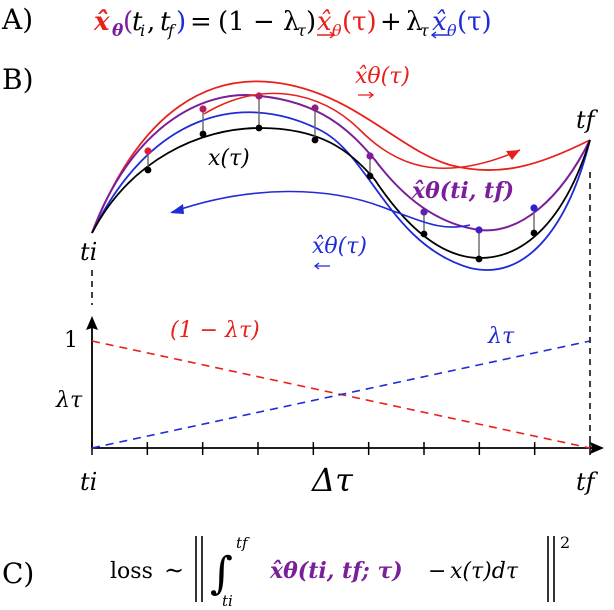 Image resolution: width=614 pixels, height=610 pixels. What do you see at coordinates (71, 340) in the screenshot?
I see `y-tick-label: 1` at bounding box center [71, 340].